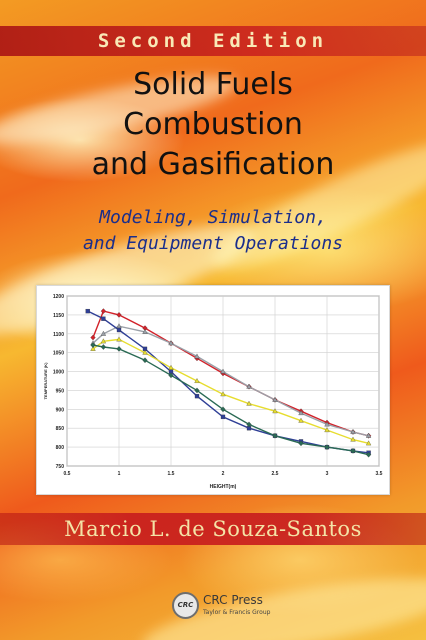 The image size is (426, 640). I want to click on x-tick-label: 3, so click(327, 474).